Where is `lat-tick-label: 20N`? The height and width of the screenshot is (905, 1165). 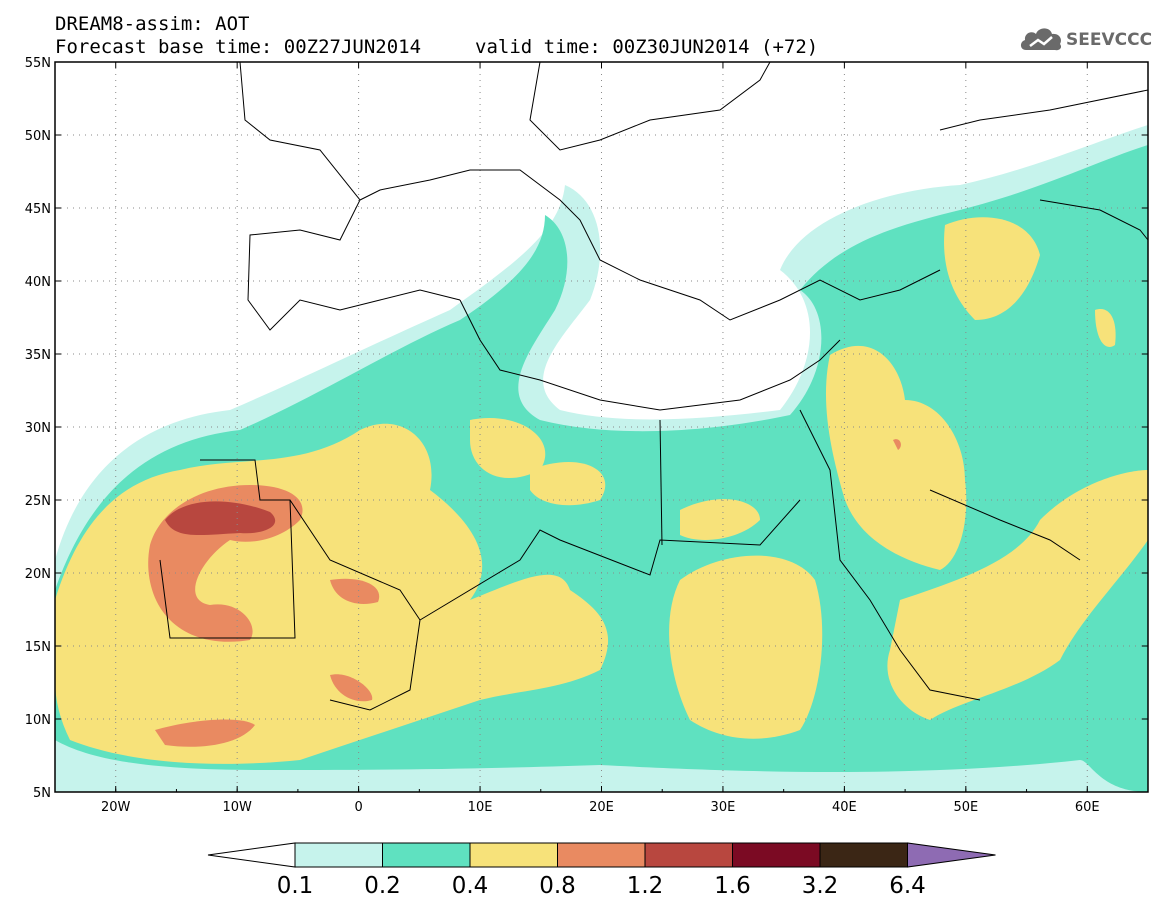 lat-tick-label: 20N is located at coordinates (38, 574).